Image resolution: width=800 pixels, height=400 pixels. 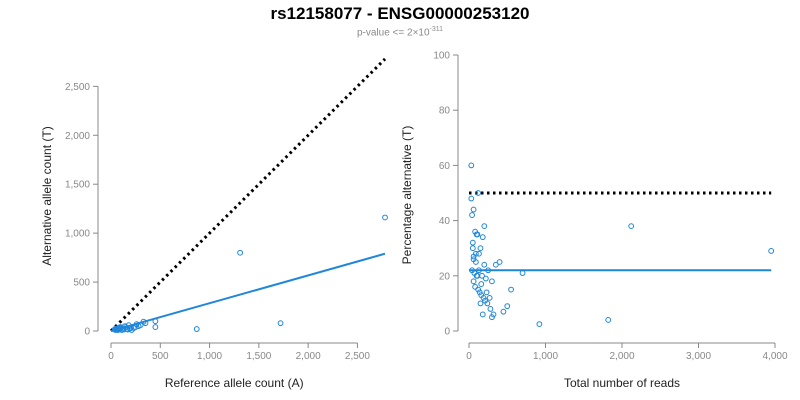 What do you see at coordinates (400, 13) in the screenshot?
I see `chart-title: rs12158077 - ENSG00000253120` at bounding box center [400, 13].